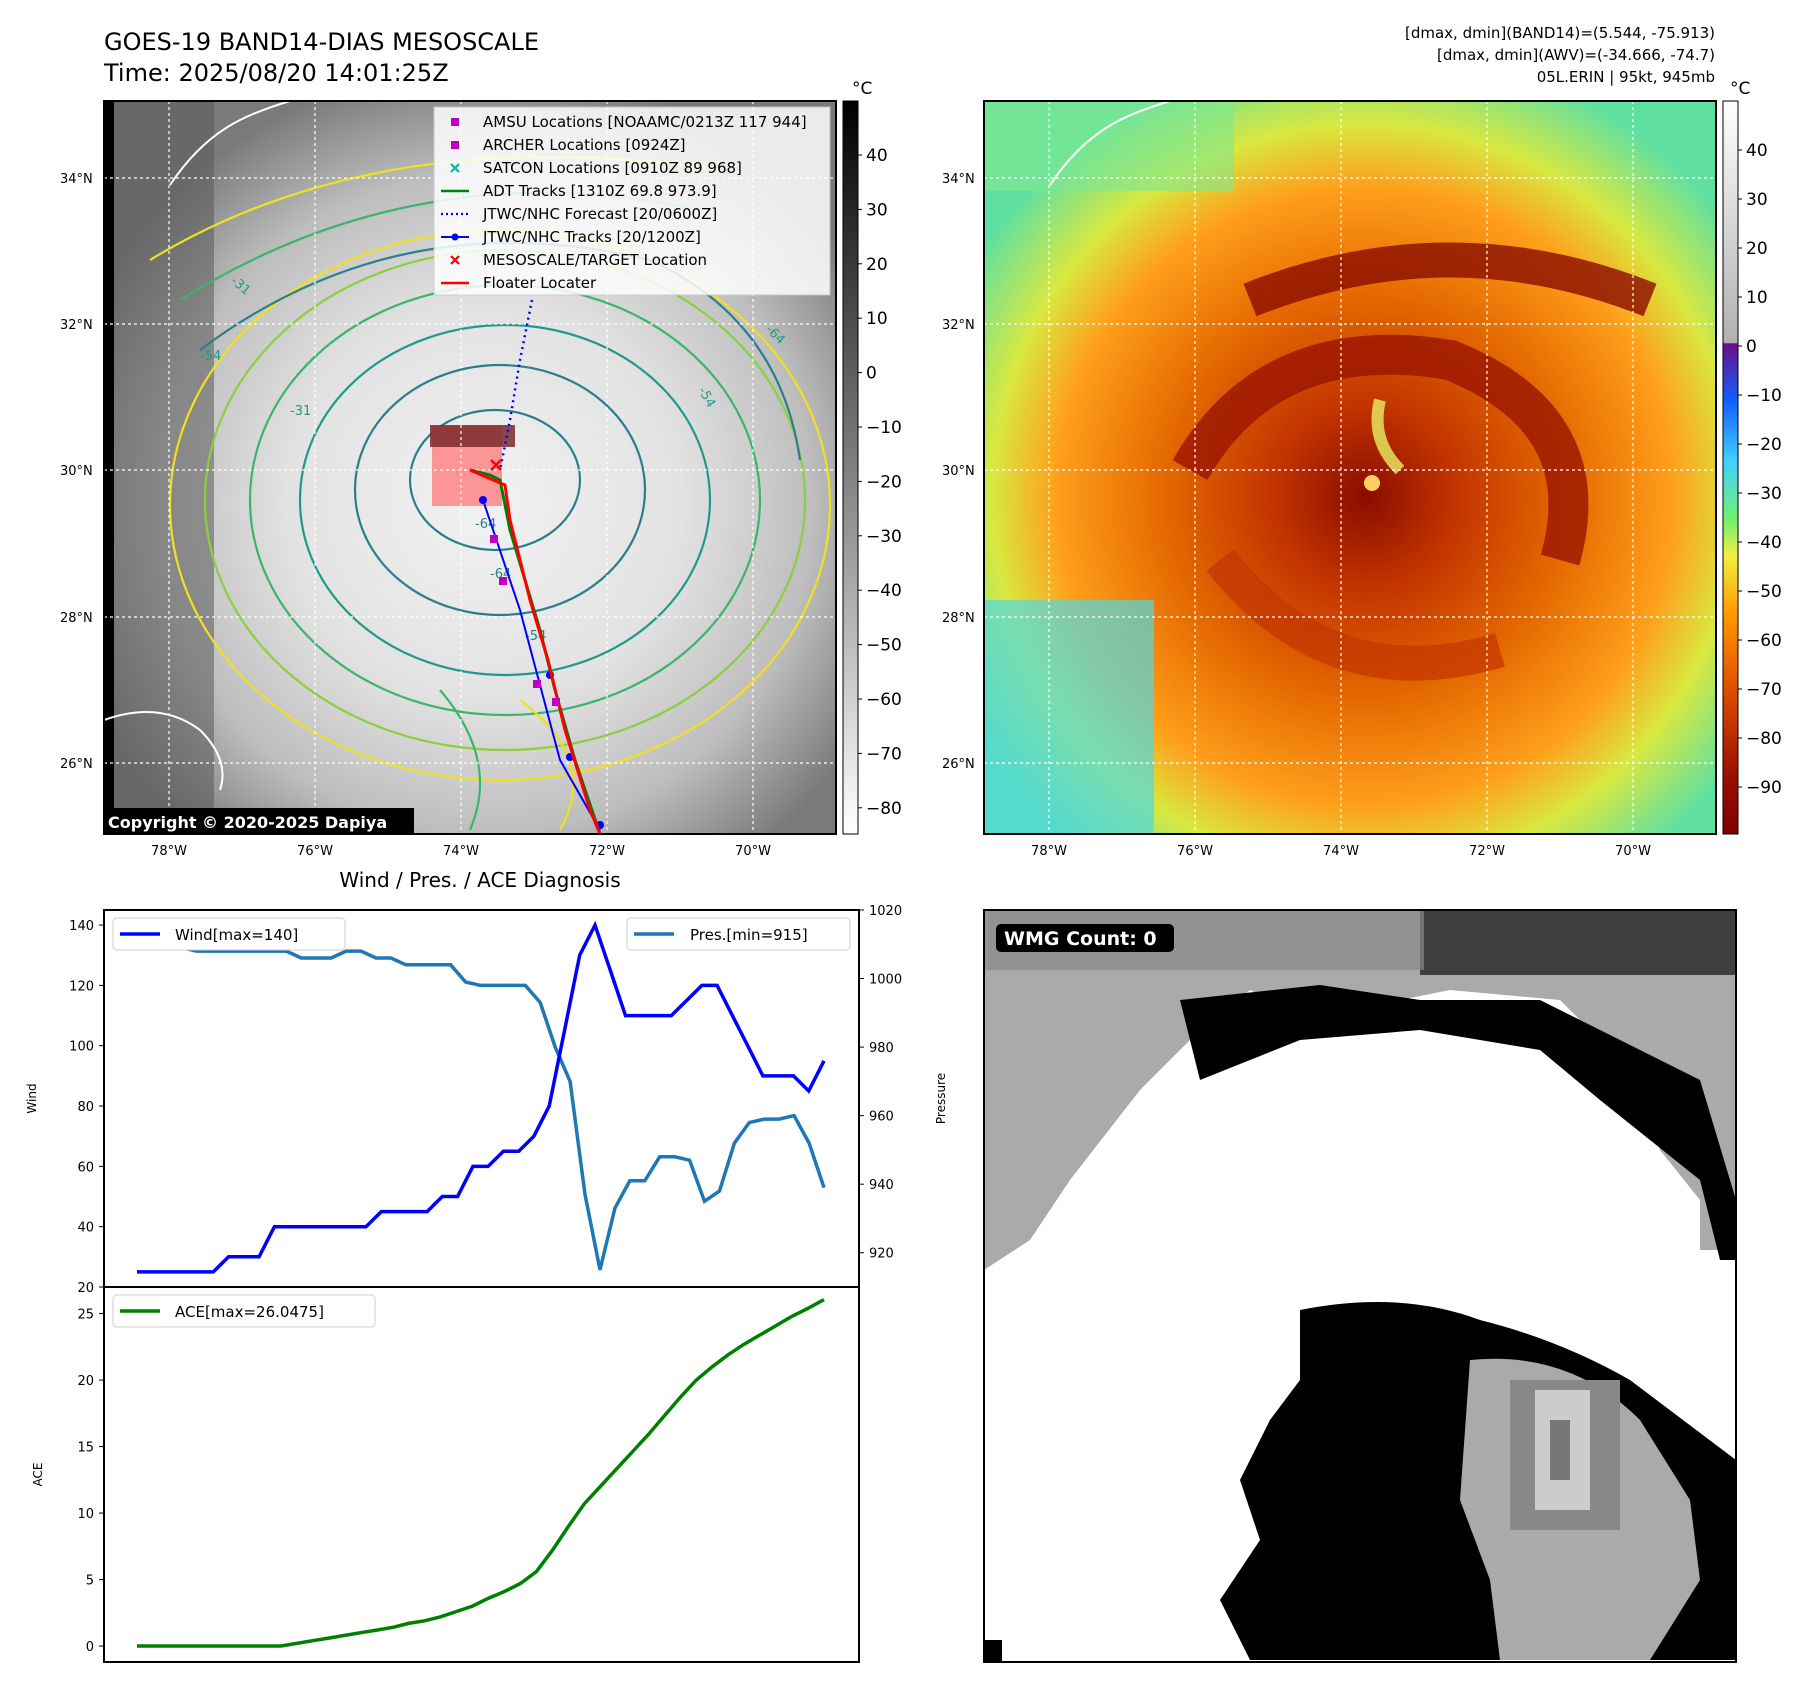  Describe the element at coordinates (81, 926) in the screenshot. I see `wind-axis-tick: 140` at that location.